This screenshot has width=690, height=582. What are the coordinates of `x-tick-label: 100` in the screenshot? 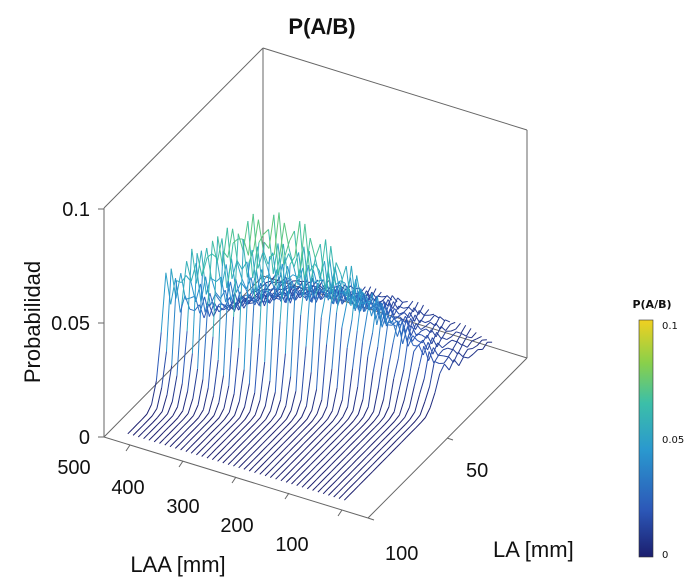 It's located at (291, 545).